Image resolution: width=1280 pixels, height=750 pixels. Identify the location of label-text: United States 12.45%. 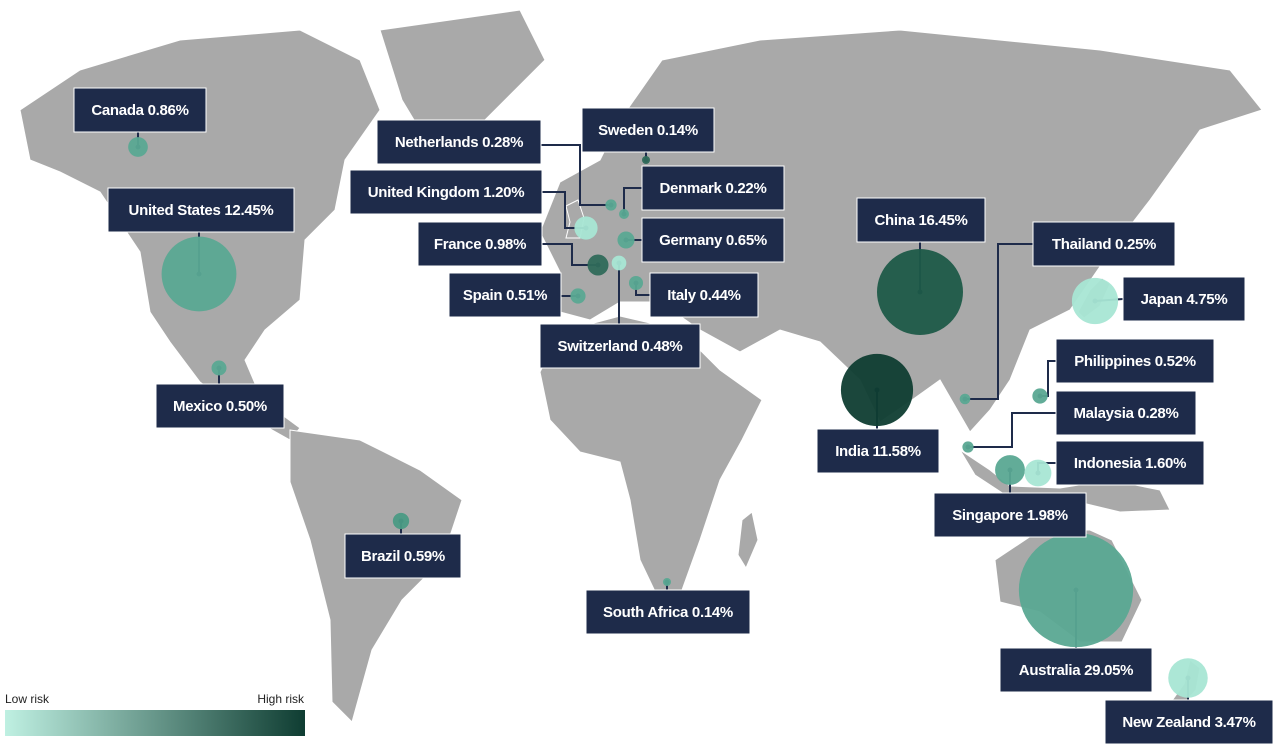
(201, 210).